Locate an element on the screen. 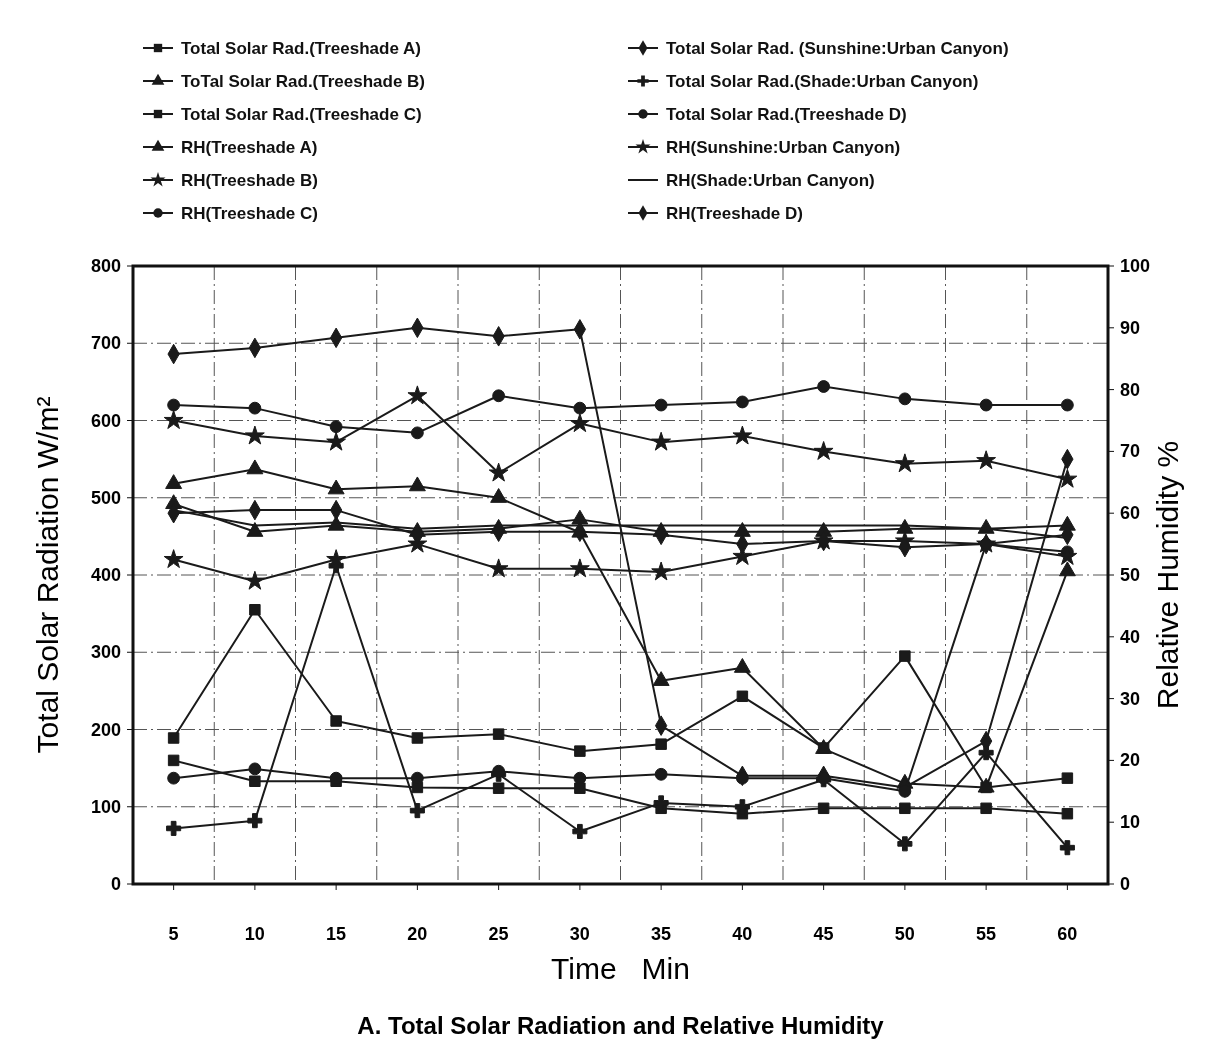 This screenshot has height=1050, width=1215. legend-label: RH(Treeshade D) is located at coordinates (734, 213).